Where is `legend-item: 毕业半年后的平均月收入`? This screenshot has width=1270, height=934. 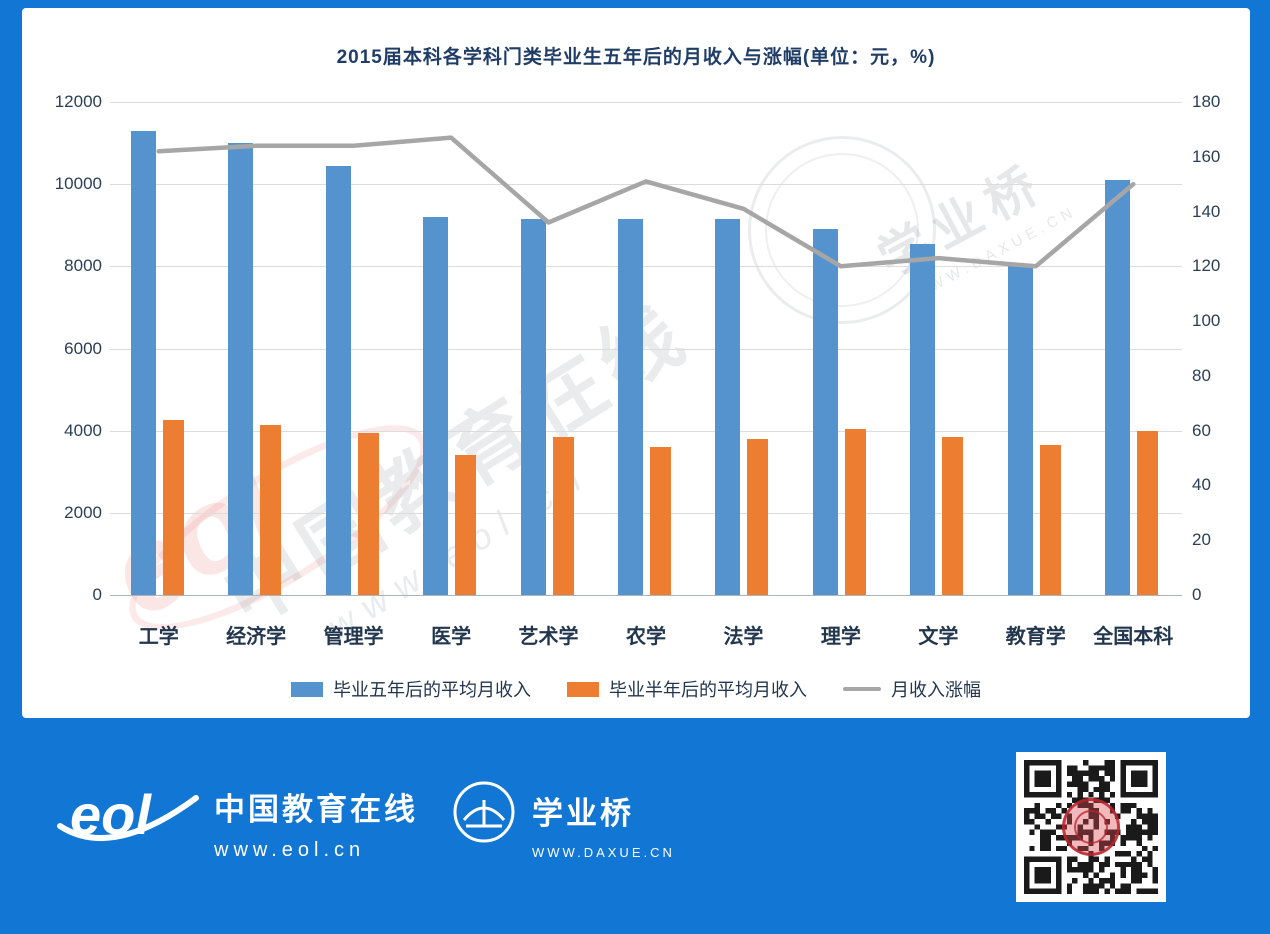
legend-item: 毕业半年后的平均月收入 is located at coordinates (687, 689).